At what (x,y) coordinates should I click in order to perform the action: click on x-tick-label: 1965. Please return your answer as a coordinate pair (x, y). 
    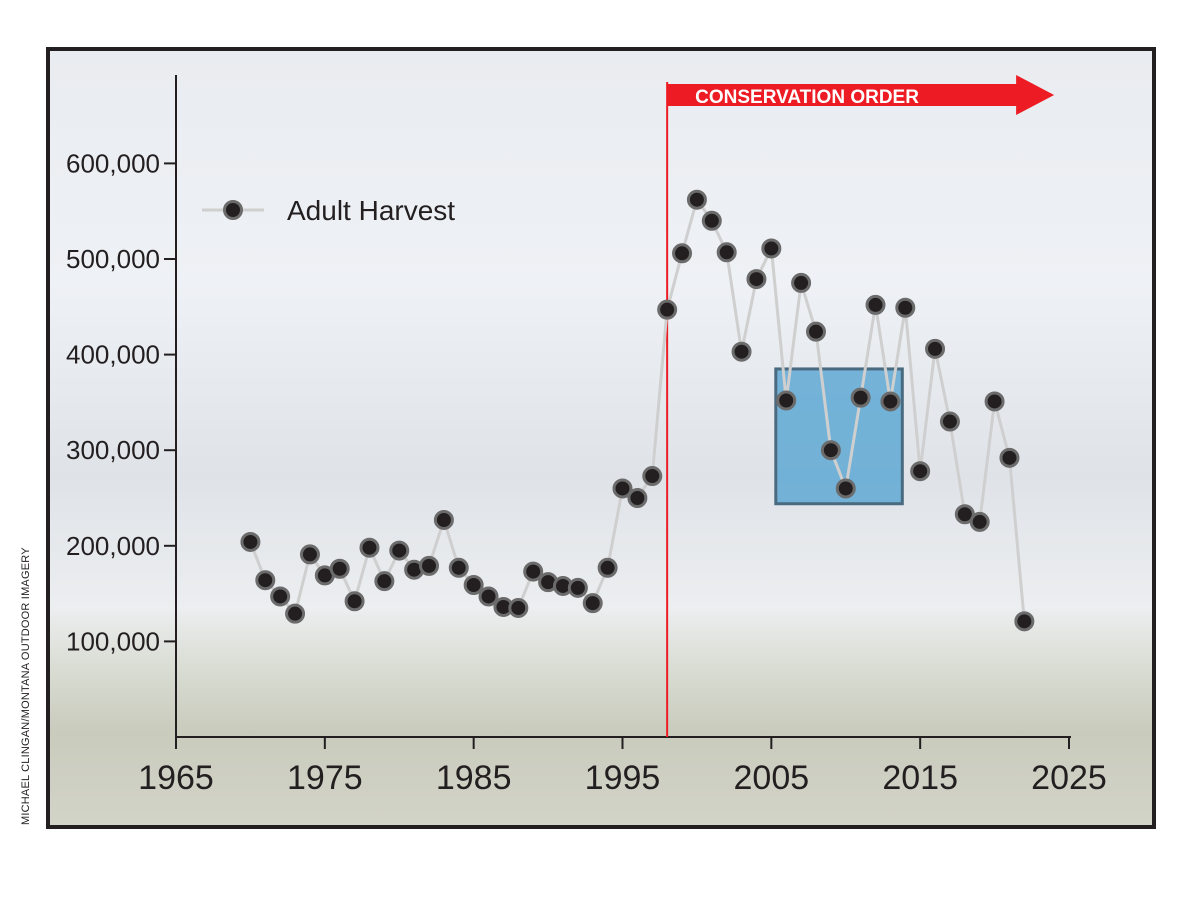
    Looking at the image, I should click on (176, 778).